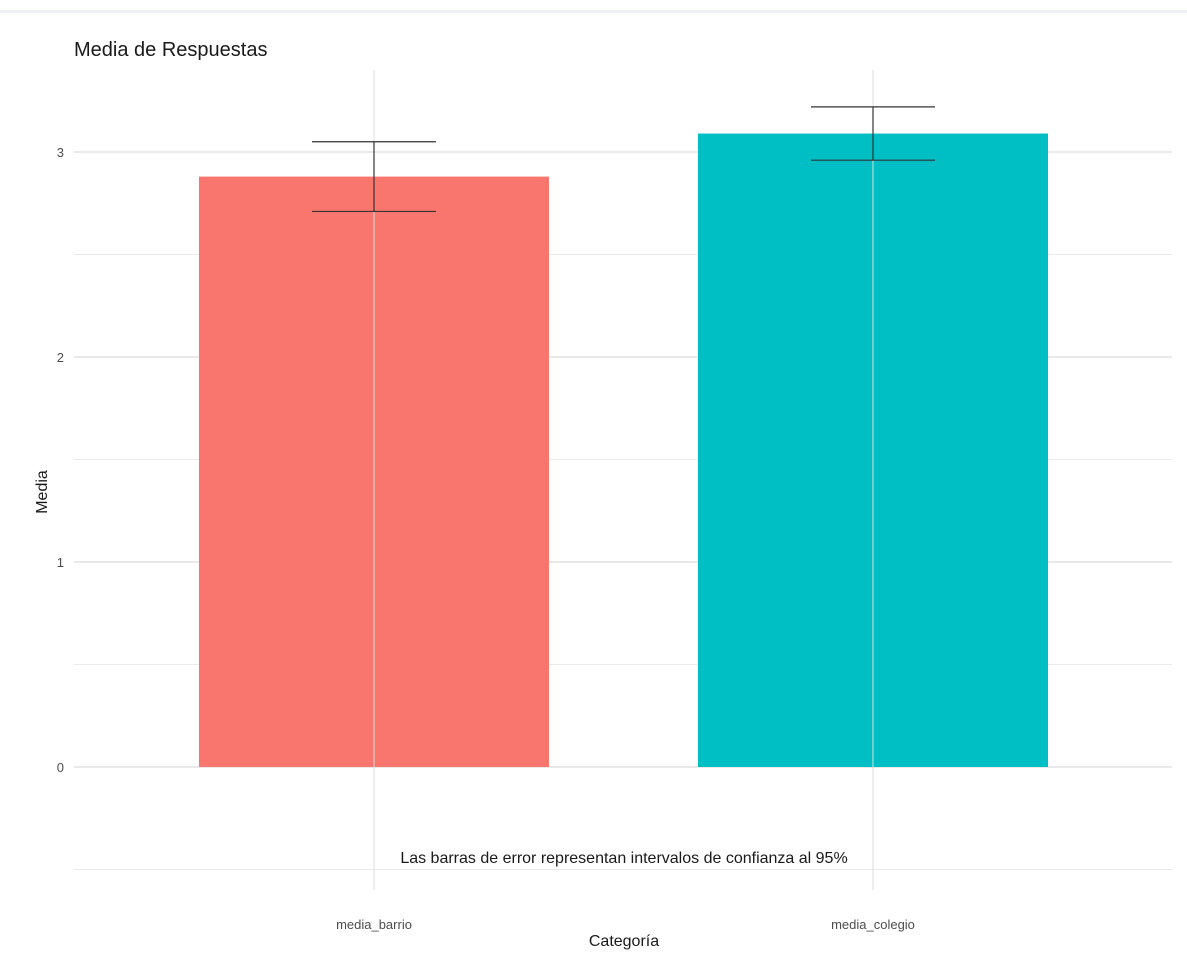 This screenshot has height=955, width=1187. I want to click on error-bar-media-barrio, so click(374, 177).